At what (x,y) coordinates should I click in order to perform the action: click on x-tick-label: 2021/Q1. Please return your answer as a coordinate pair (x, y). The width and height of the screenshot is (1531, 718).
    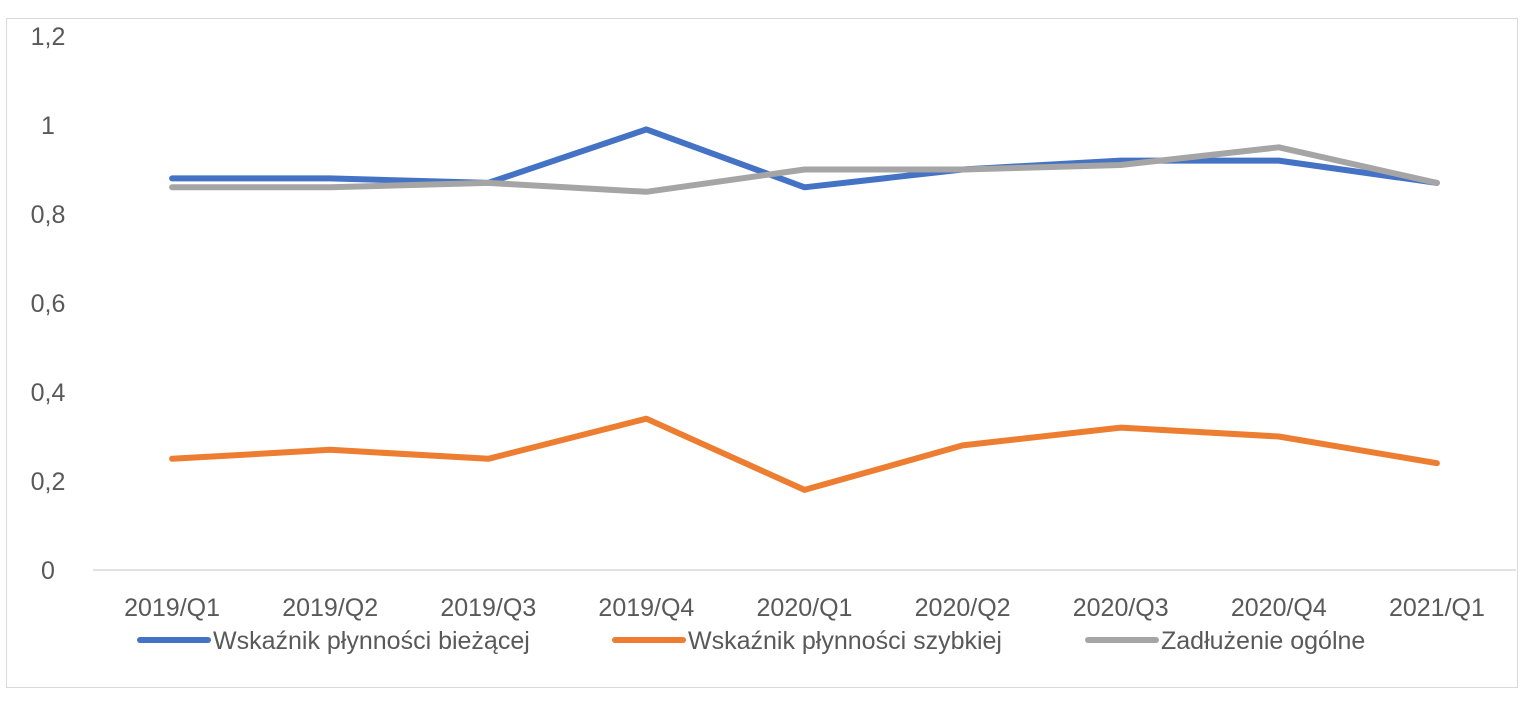
    Looking at the image, I should click on (1437, 608).